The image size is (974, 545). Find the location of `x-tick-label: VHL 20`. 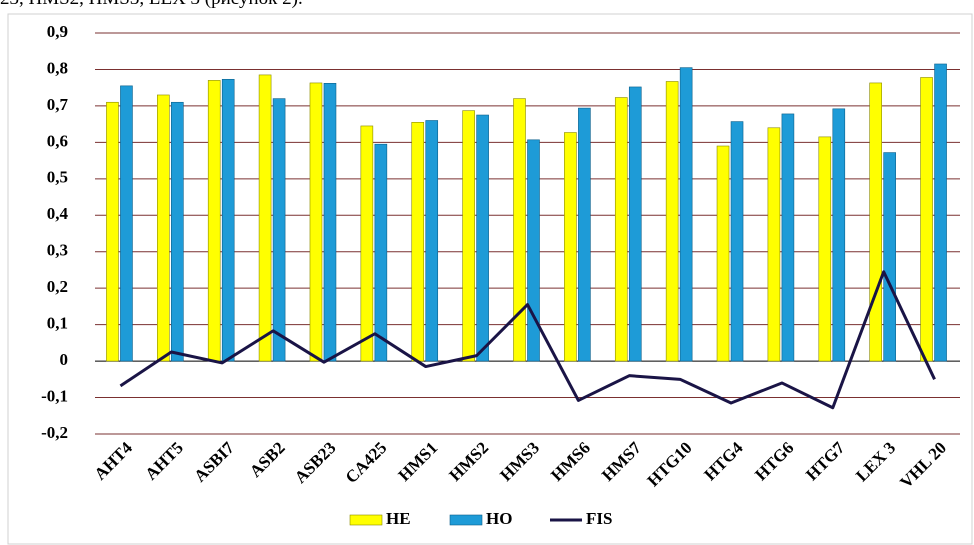

x-tick-label: VHL 20 is located at coordinates (923, 465).